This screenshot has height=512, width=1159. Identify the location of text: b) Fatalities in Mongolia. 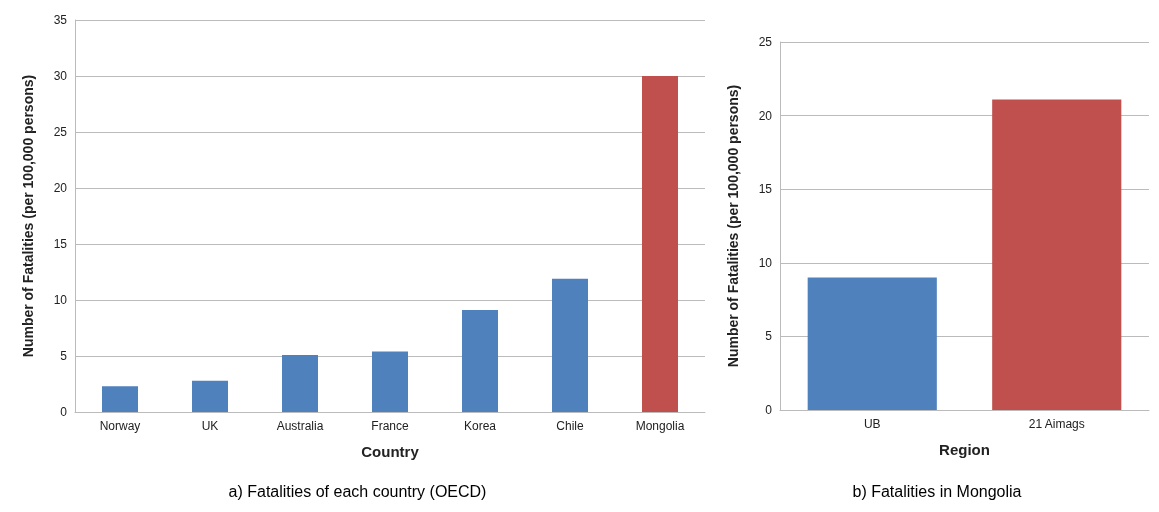
(937, 491).